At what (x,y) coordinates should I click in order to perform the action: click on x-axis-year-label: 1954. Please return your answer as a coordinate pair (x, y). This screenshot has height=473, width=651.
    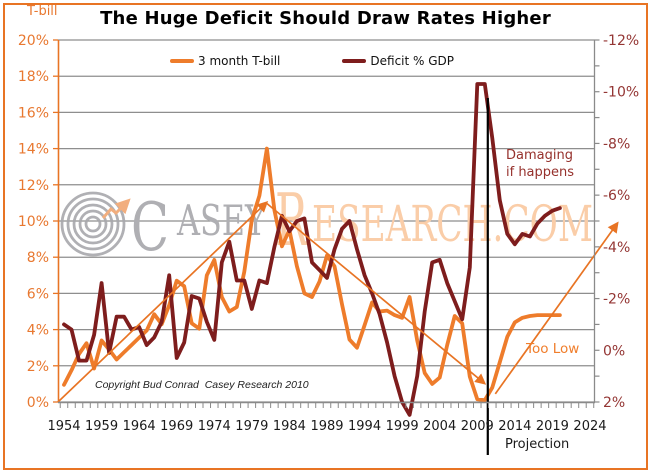
    Looking at the image, I should click on (63, 426).